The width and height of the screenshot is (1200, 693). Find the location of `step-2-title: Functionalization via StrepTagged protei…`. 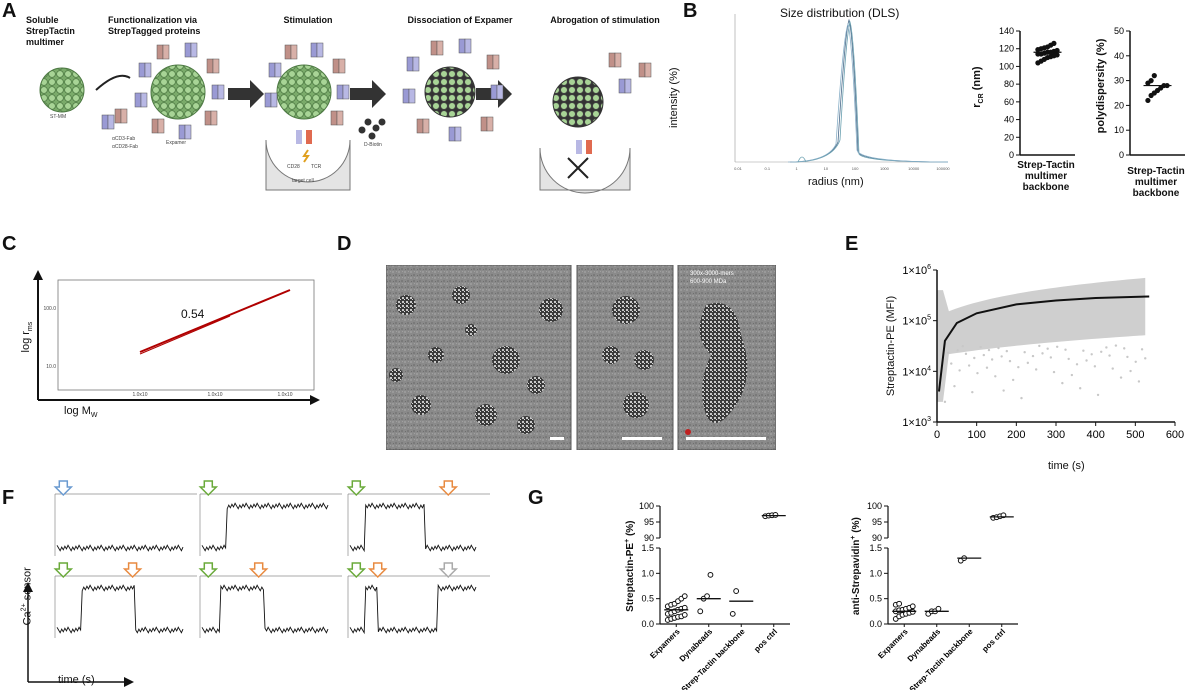

step-2-title: Functionalization via StrepTagged protei… is located at coordinates (154, 25).